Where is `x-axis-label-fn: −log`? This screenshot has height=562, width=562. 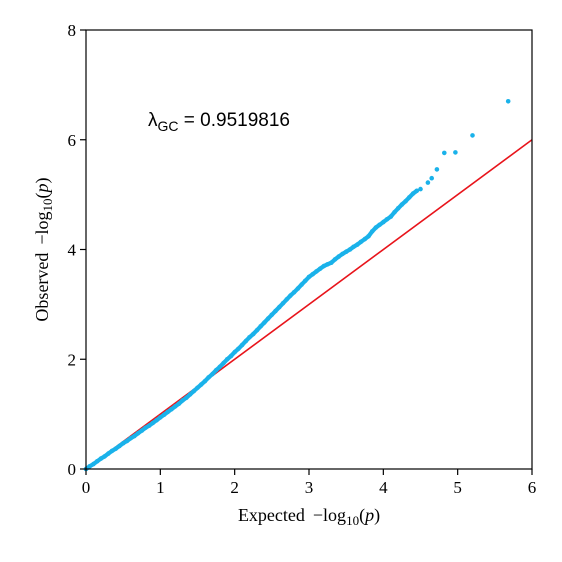 x-axis-label-fn: −log is located at coordinates (329, 515).